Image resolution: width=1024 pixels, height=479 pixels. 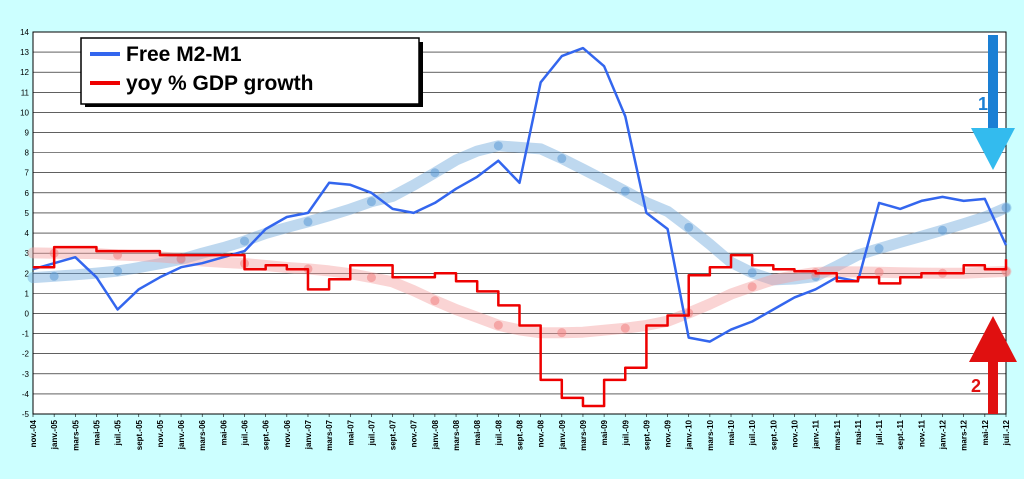 What do you see at coordinates (27, 313) in the screenshot?
I see `y-tick-label: 0` at bounding box center [27, 313].